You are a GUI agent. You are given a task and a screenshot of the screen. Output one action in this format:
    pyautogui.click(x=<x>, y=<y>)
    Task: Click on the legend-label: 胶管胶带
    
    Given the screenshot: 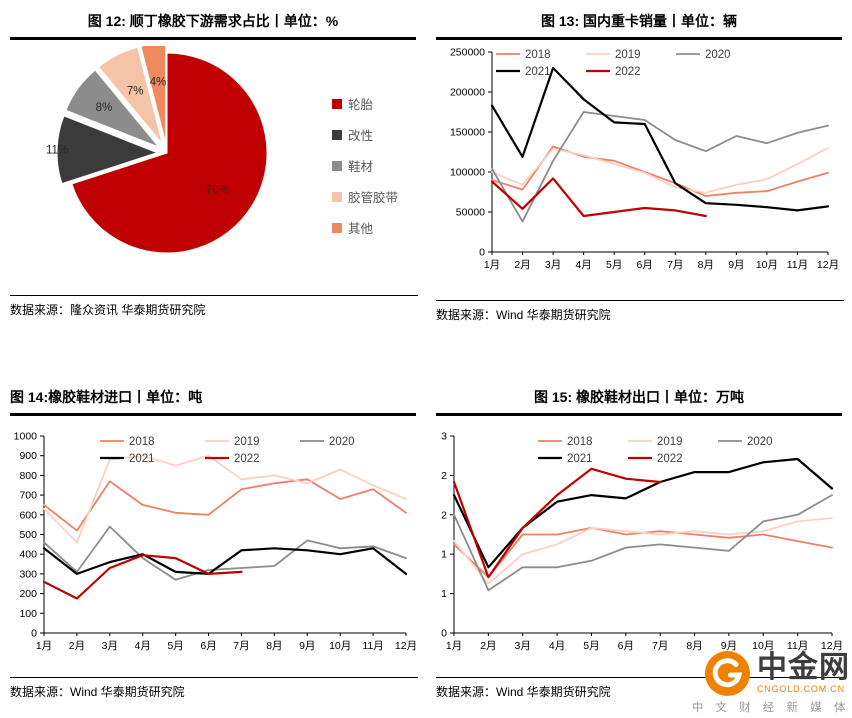 What is the action you would take?
    pyautogui.click(x=373, y=198)
    